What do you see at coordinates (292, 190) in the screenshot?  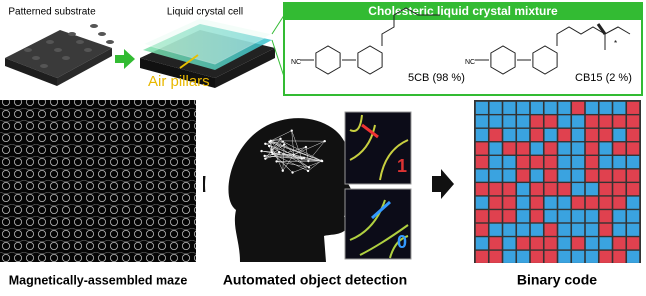 I see `head-silhouette` at bounding box center [292, 190].